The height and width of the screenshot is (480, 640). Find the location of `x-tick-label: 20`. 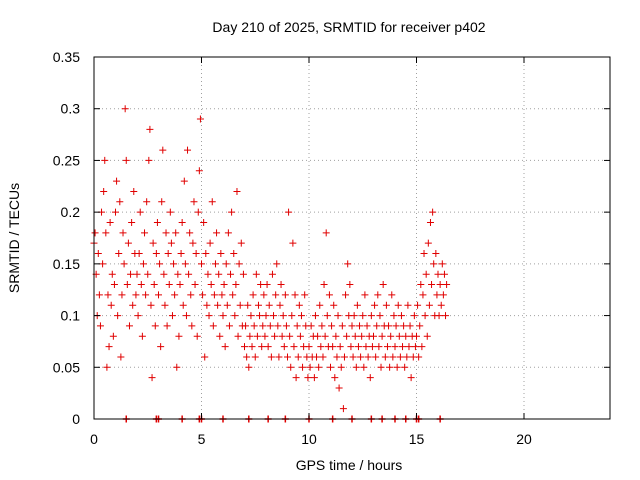

x-tick-label: 20 is located at coordinates (524, 439).